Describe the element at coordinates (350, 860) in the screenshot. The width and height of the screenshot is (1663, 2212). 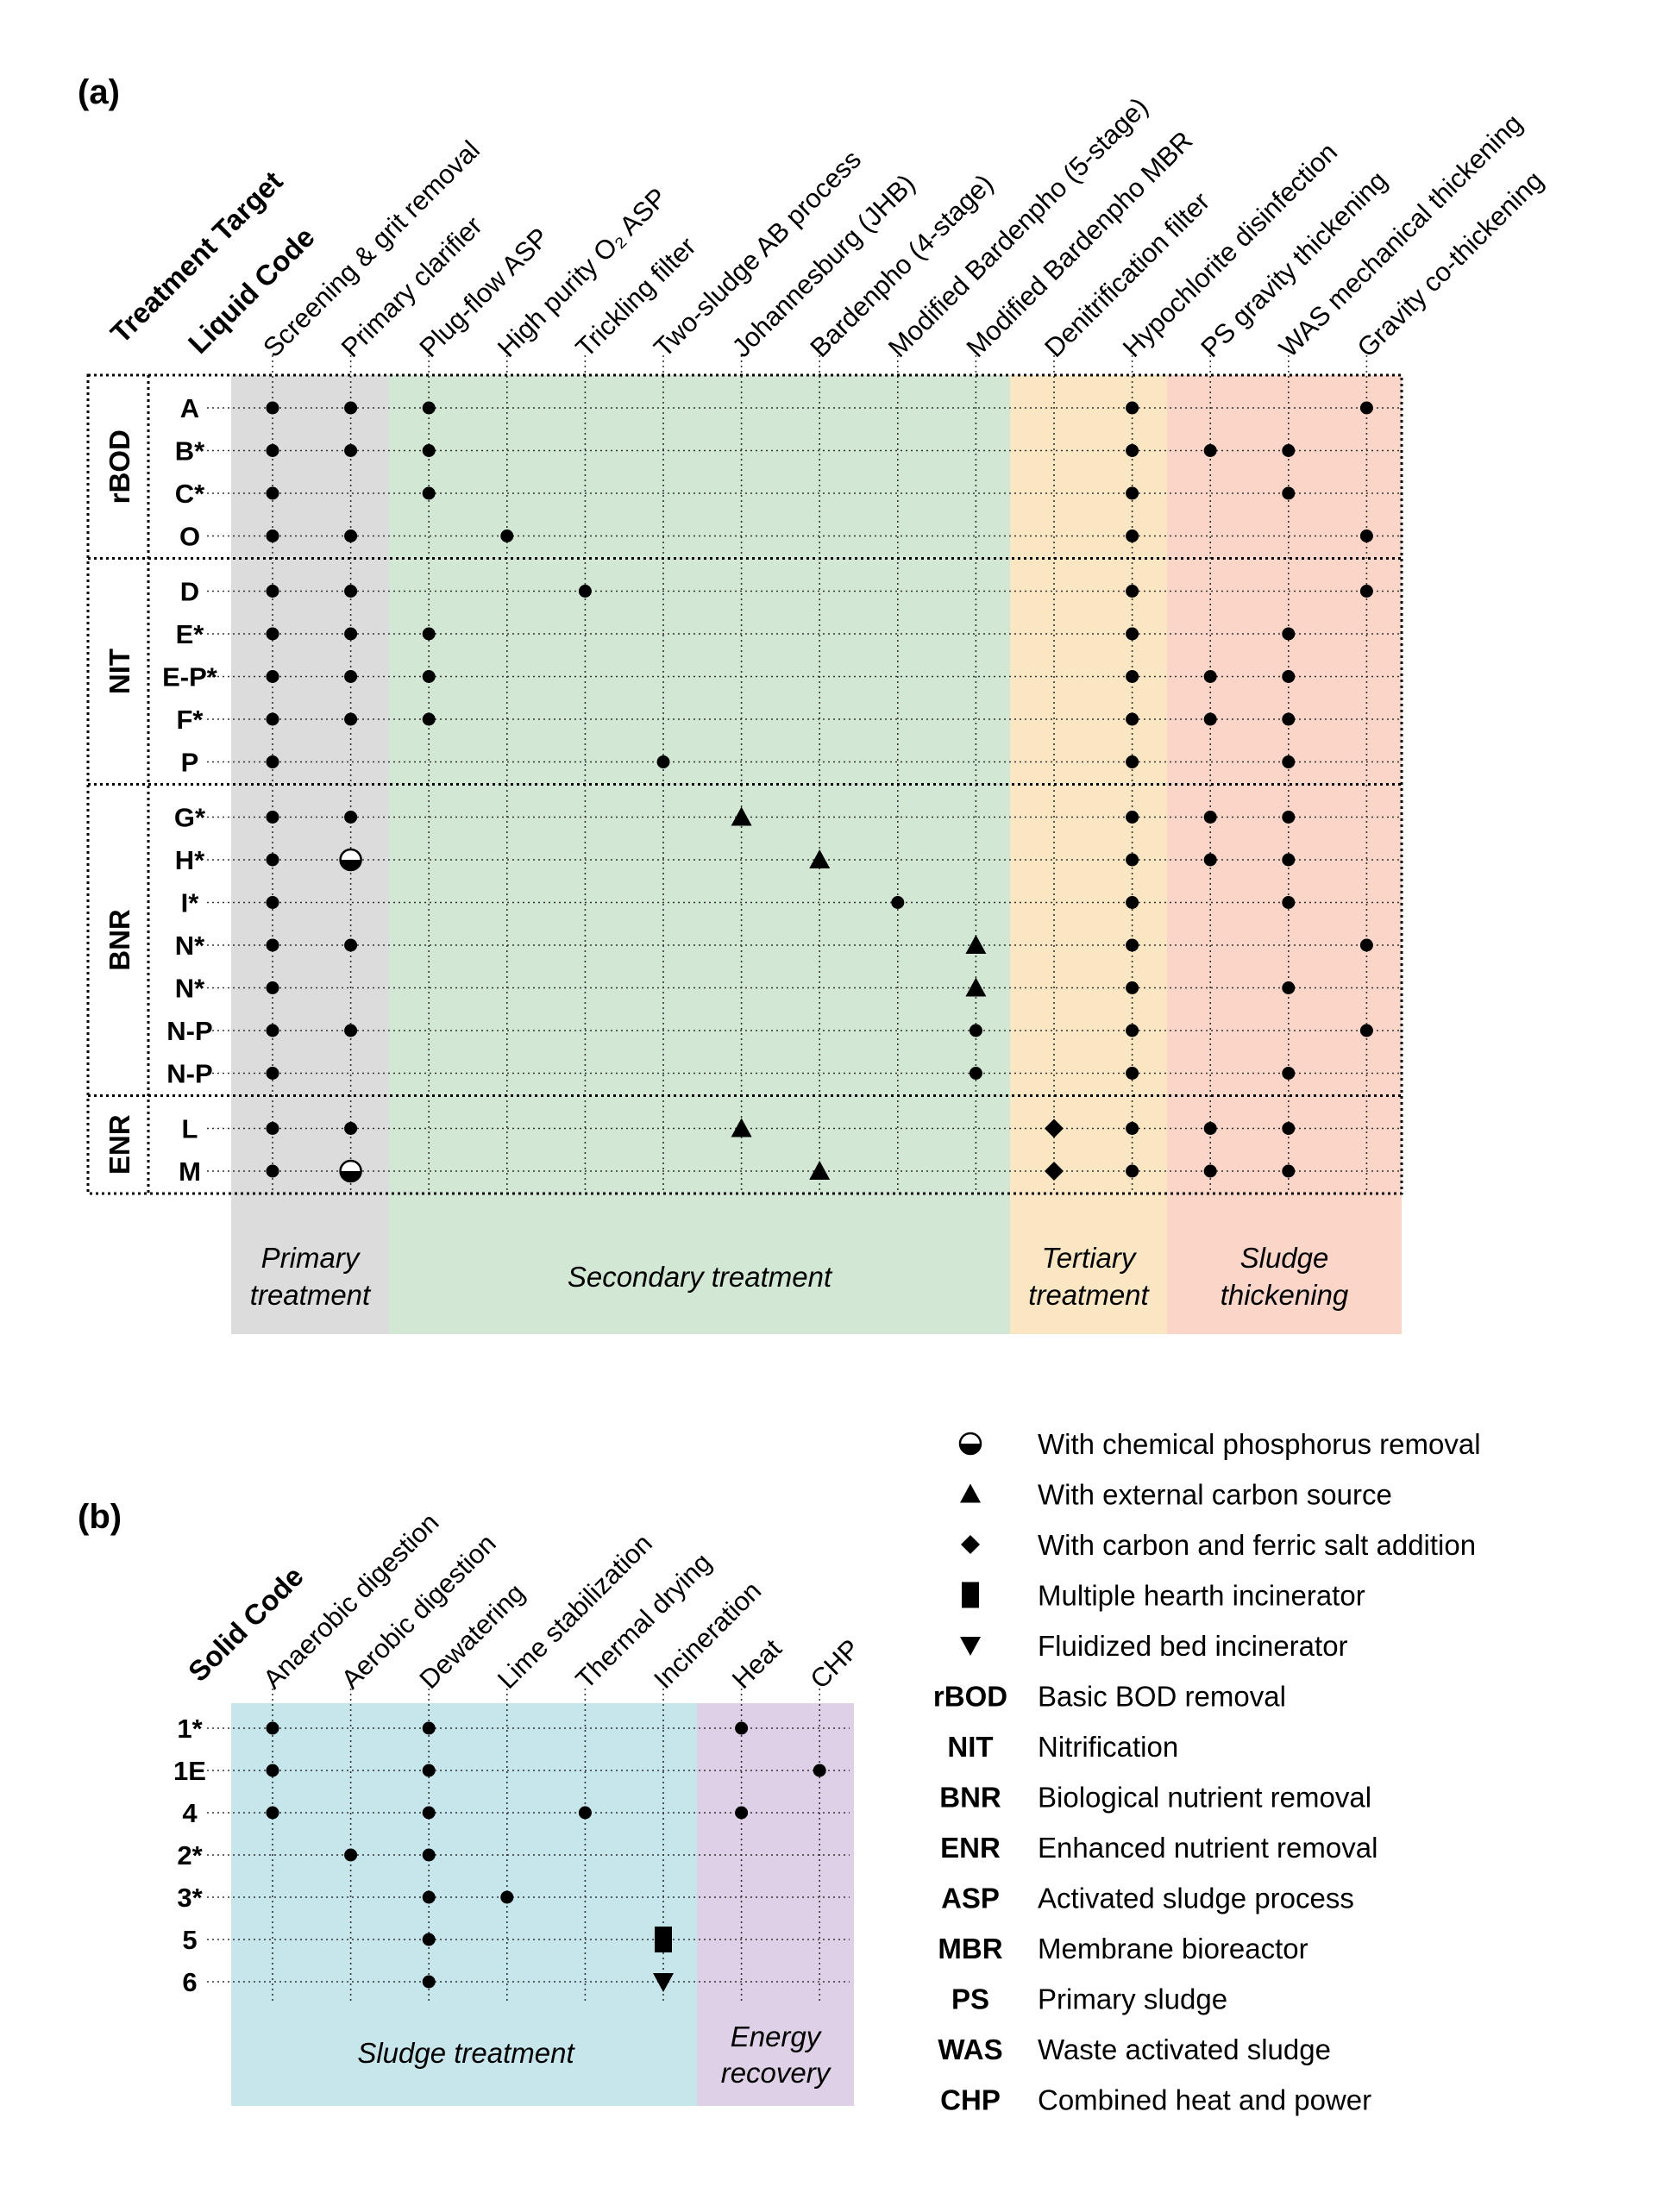
I see `mark-half` at that location.